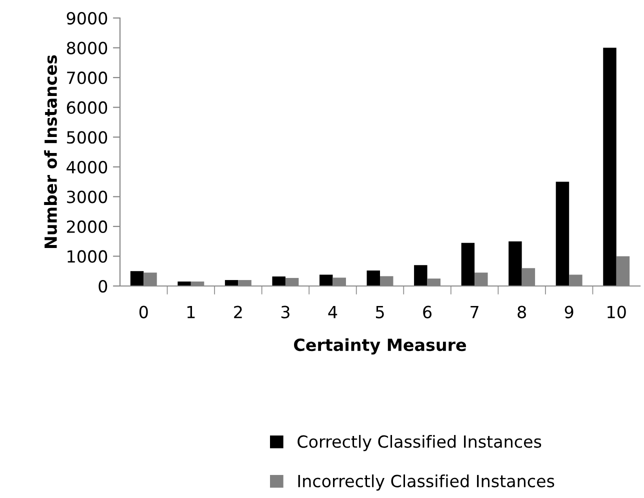 This screenshot has height=498, width=644. I want to click on x-tick-label: 3, so click(285, 312).